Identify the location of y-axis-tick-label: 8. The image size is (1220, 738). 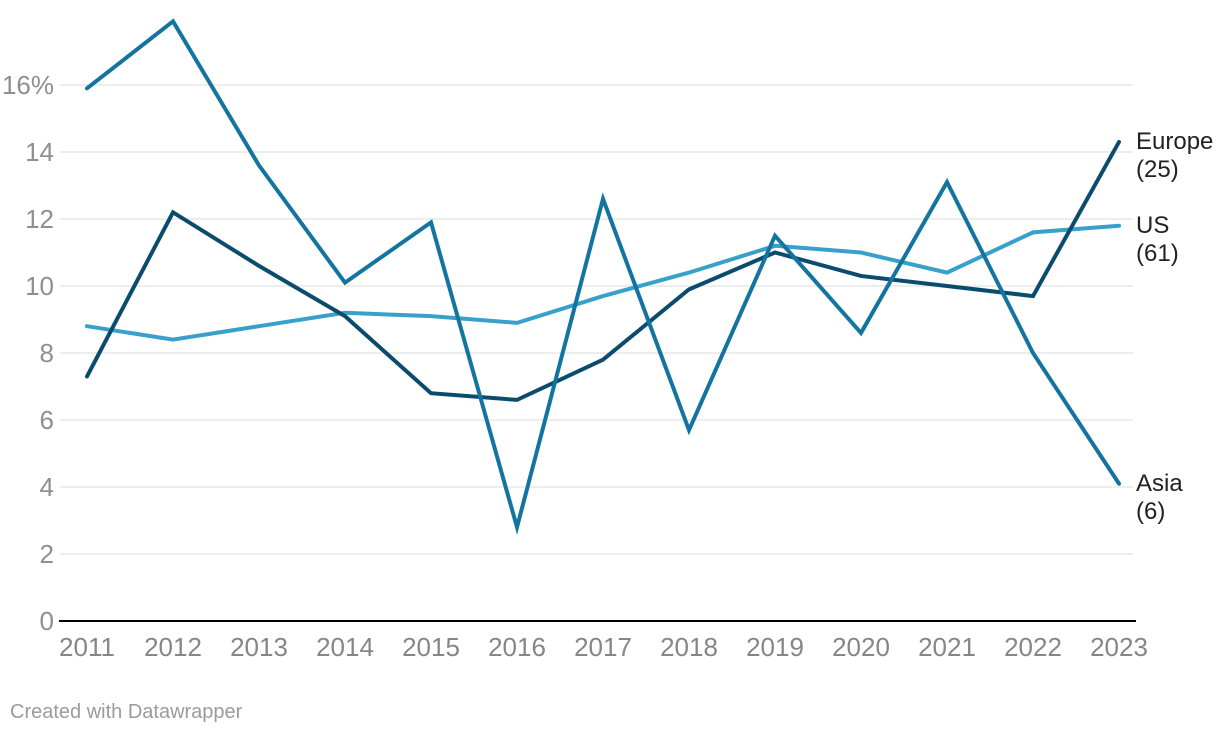
(47, 353).